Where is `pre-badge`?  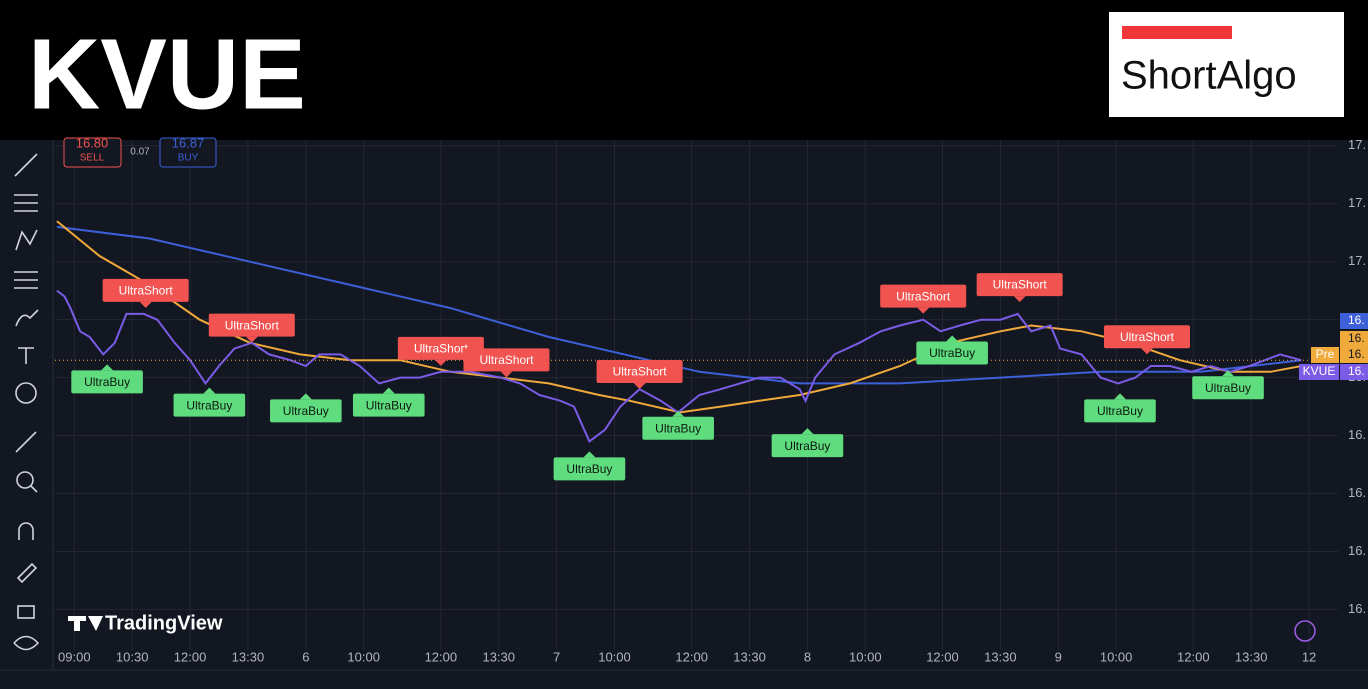
pre-badge is located at coordinates (1354, 355).